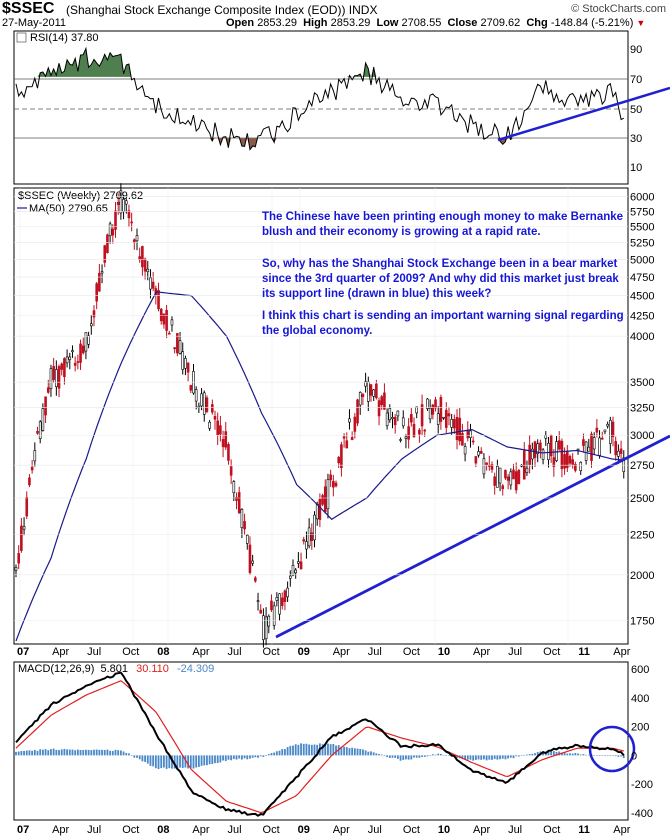 The image size is (670, 838). What do you see at coordinates (612, 749) in the screenshot?
I see `macd-highlight-circle` at bounding box center [612, 749].